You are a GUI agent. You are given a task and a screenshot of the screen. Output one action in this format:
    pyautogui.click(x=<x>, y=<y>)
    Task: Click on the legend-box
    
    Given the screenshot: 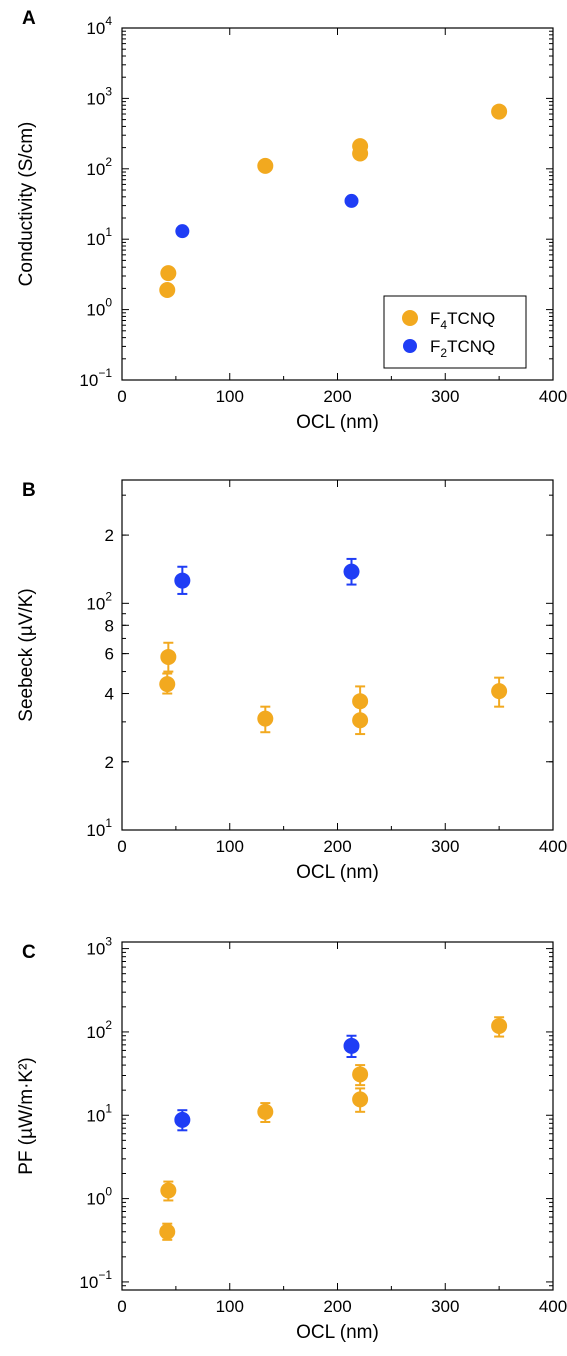 What is the action you would take?
    pyautogui.click(x=455, y=332)
    